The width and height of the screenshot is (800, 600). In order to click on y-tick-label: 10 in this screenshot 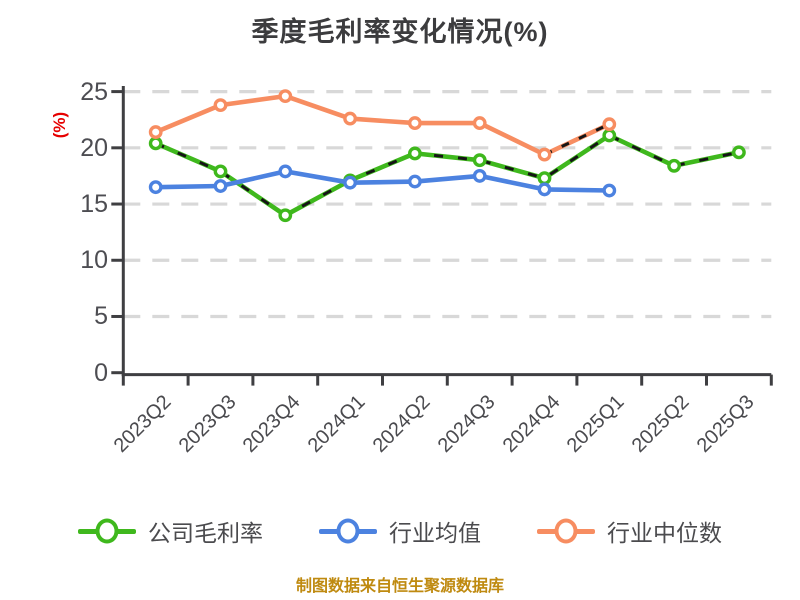, I will do `click(94, 260)`.